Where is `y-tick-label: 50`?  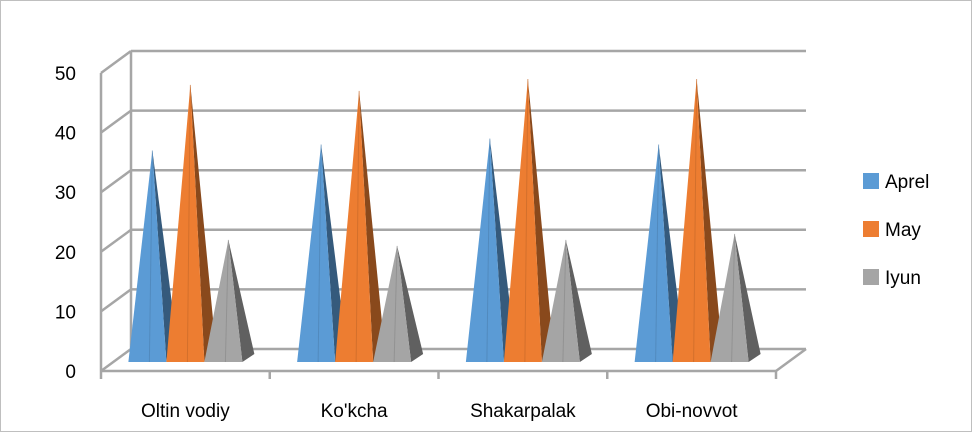
y-tick-label: 50 is located at coordinates (65, 74).